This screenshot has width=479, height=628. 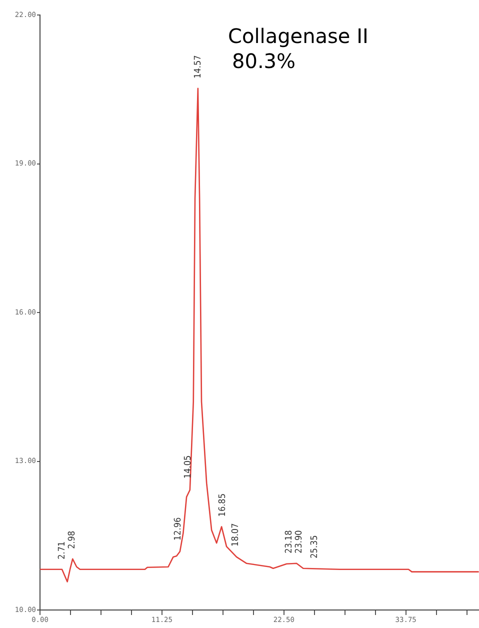 What do you see at coordinates (298, 36) in the screenshot?
I see `annotation: Collagenase II` at bounding box center [298, 36].